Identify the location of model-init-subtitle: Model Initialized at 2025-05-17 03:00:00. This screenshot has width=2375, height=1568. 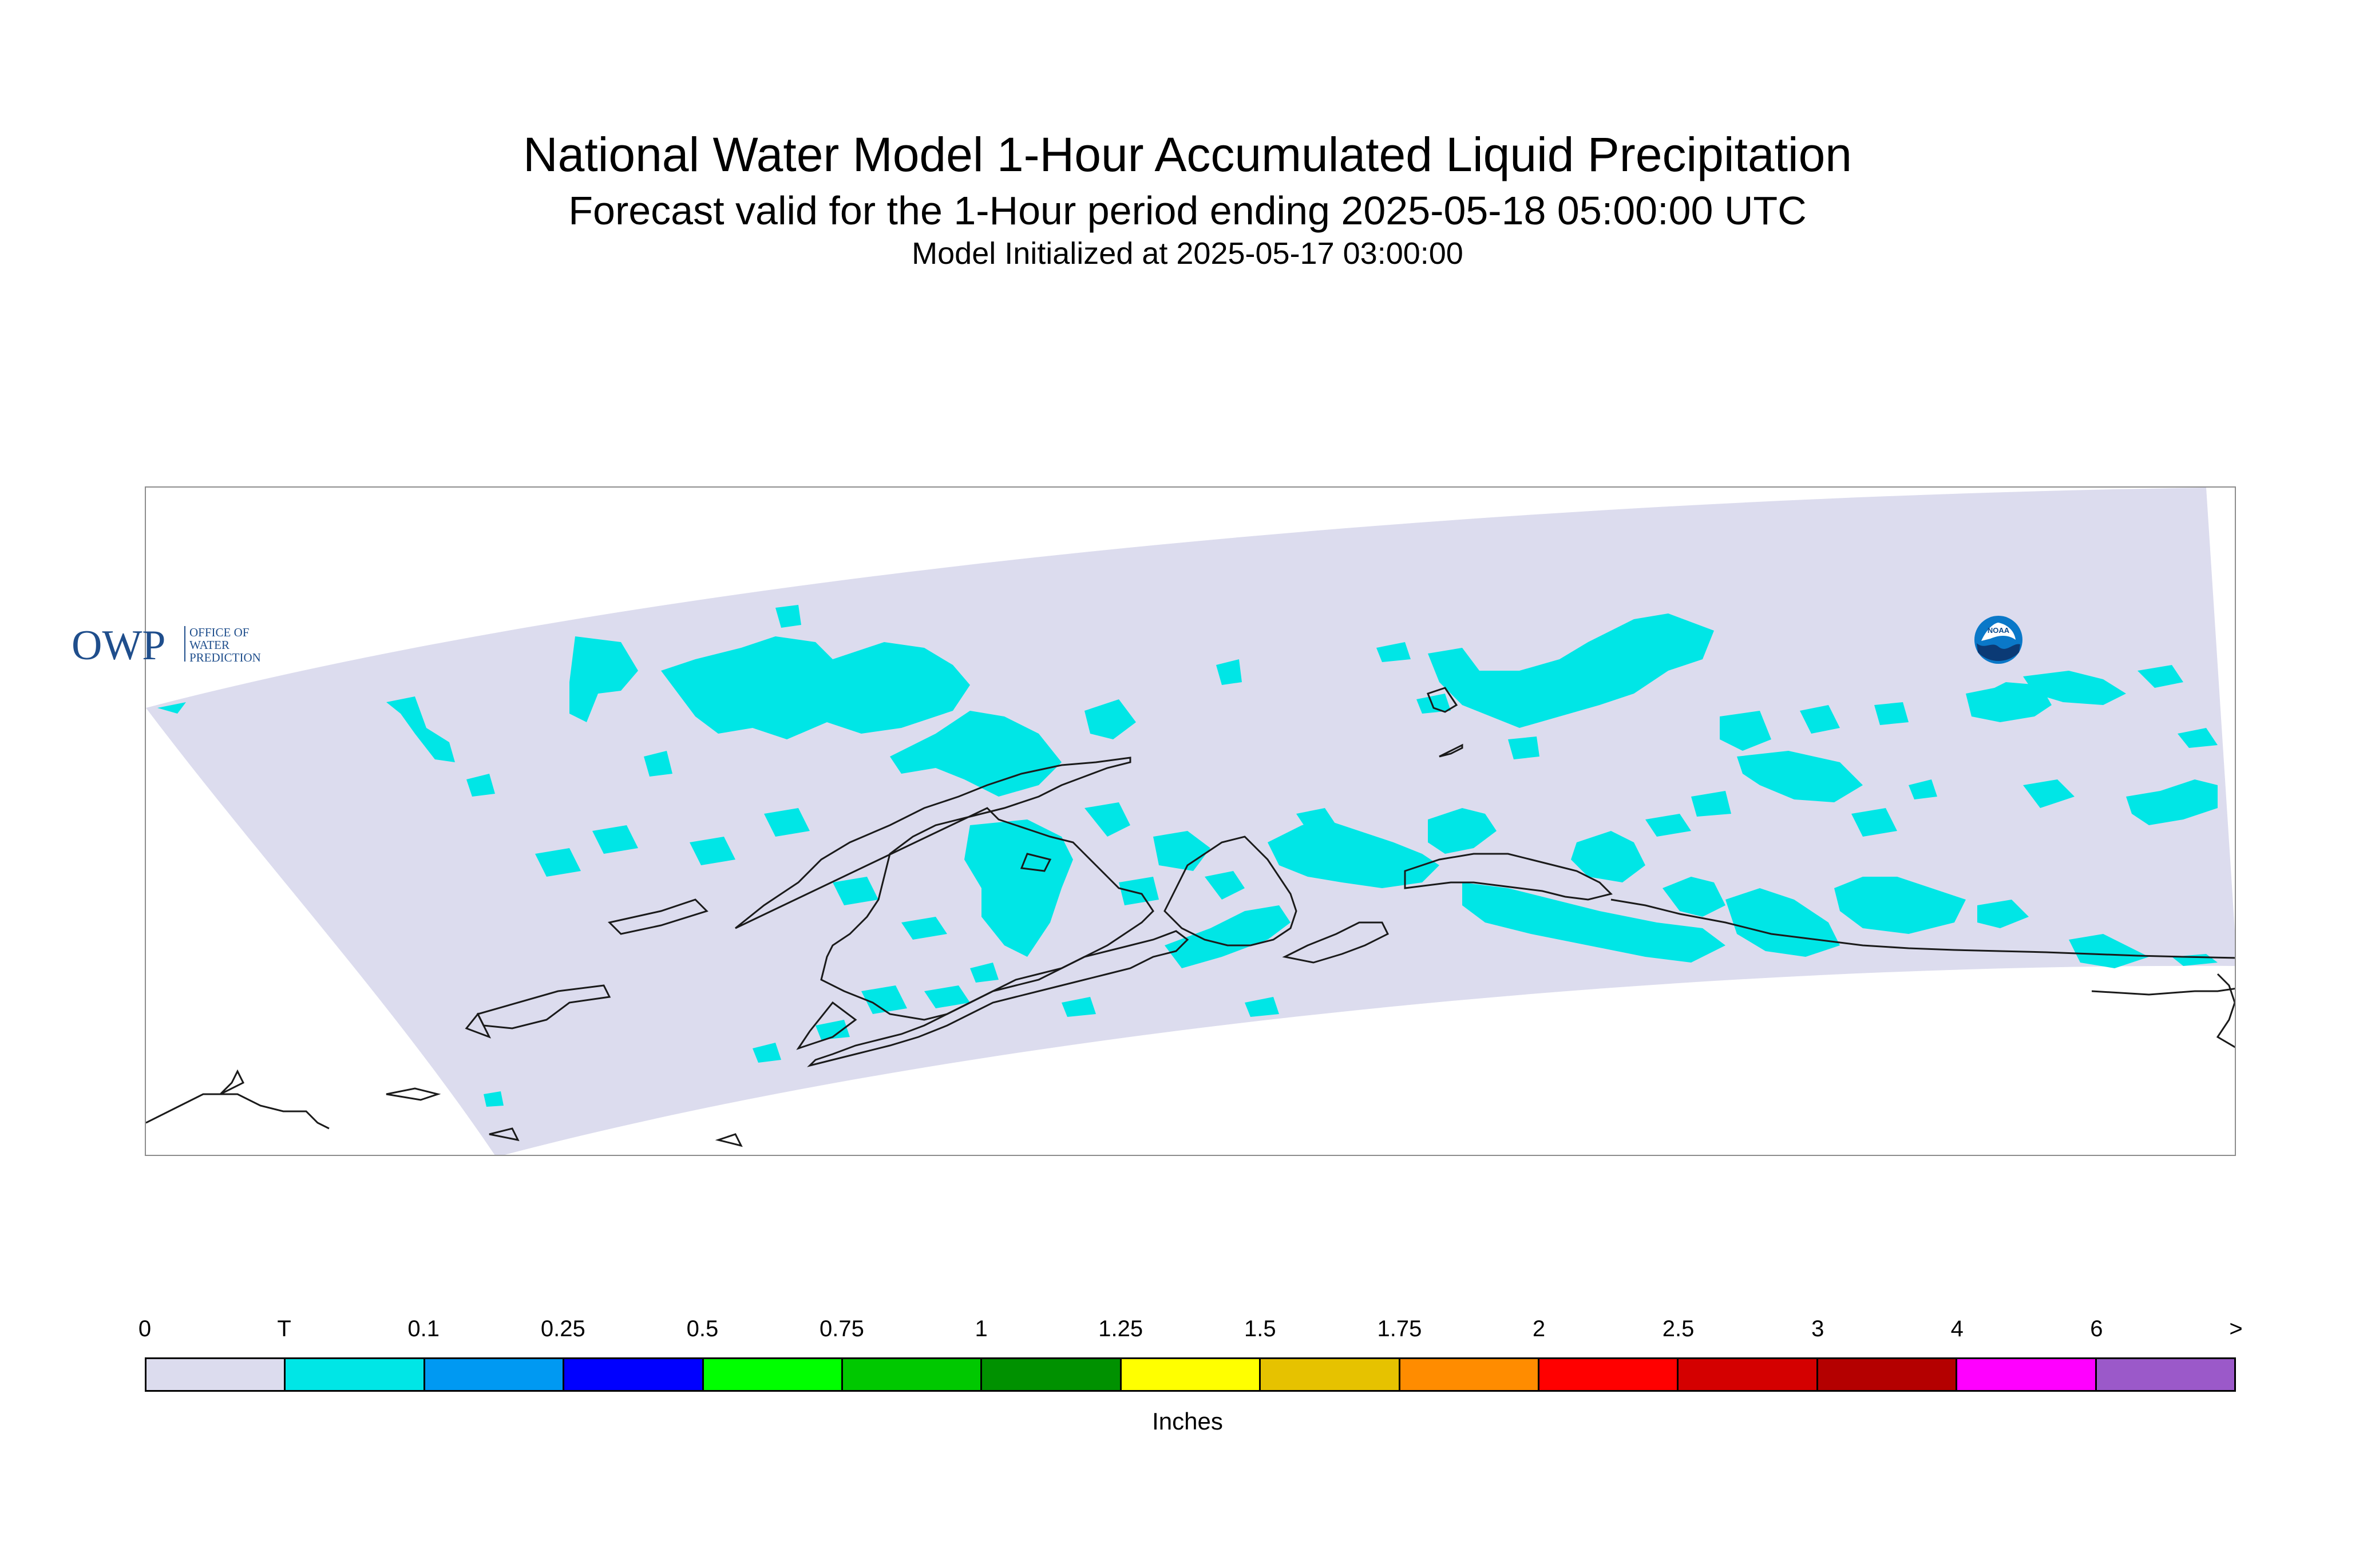
(1187, 253).